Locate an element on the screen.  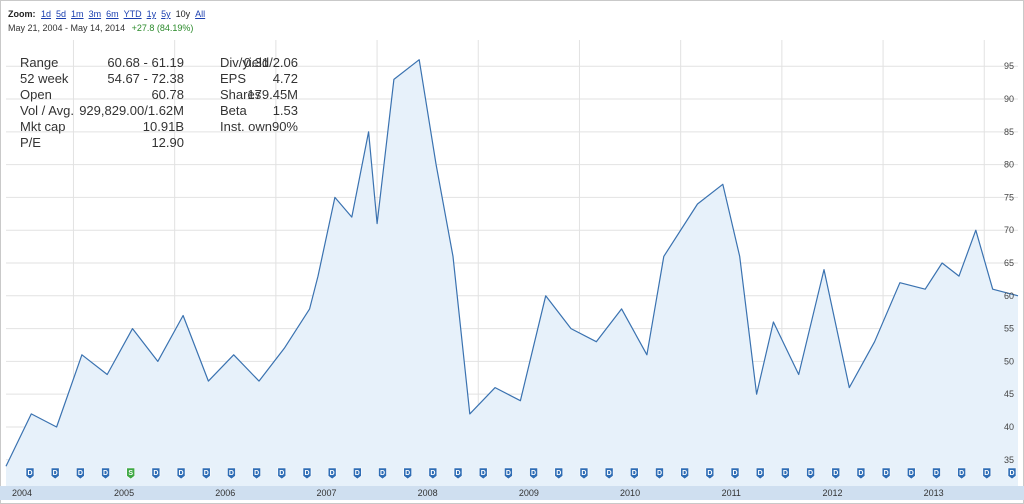
split-marker-icon: S is located at coordinates (131, 473).